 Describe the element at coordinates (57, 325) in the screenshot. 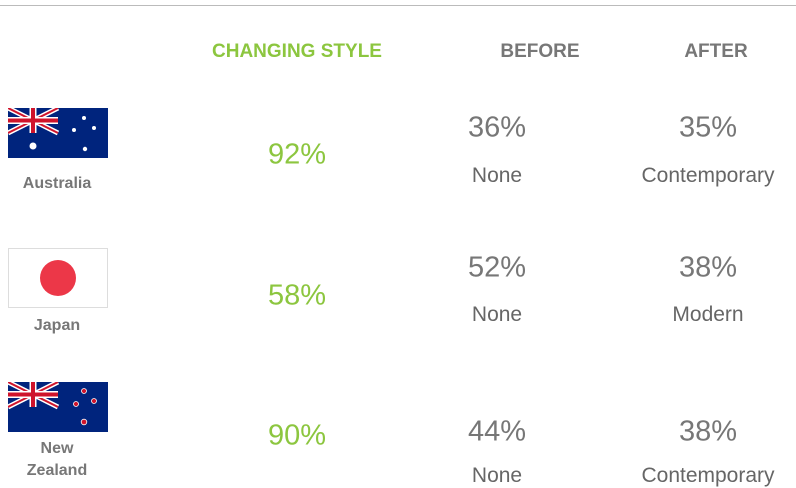

I see `country-label: Japan` at that location.